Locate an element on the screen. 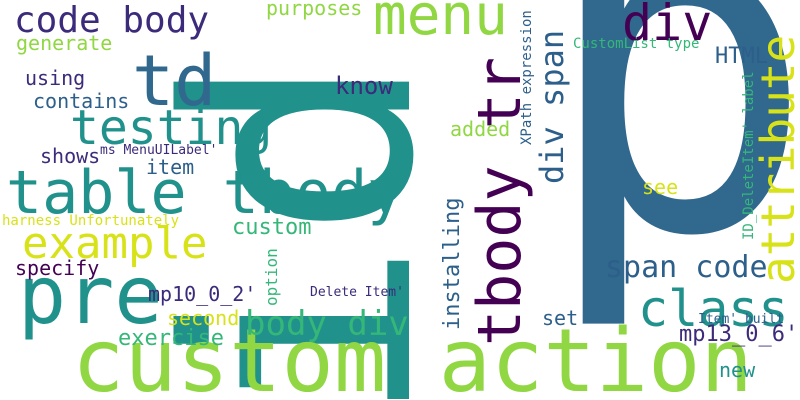 The width and height of the screenshot is (800, 400). word-class: class is located at coordinates (713, 309).